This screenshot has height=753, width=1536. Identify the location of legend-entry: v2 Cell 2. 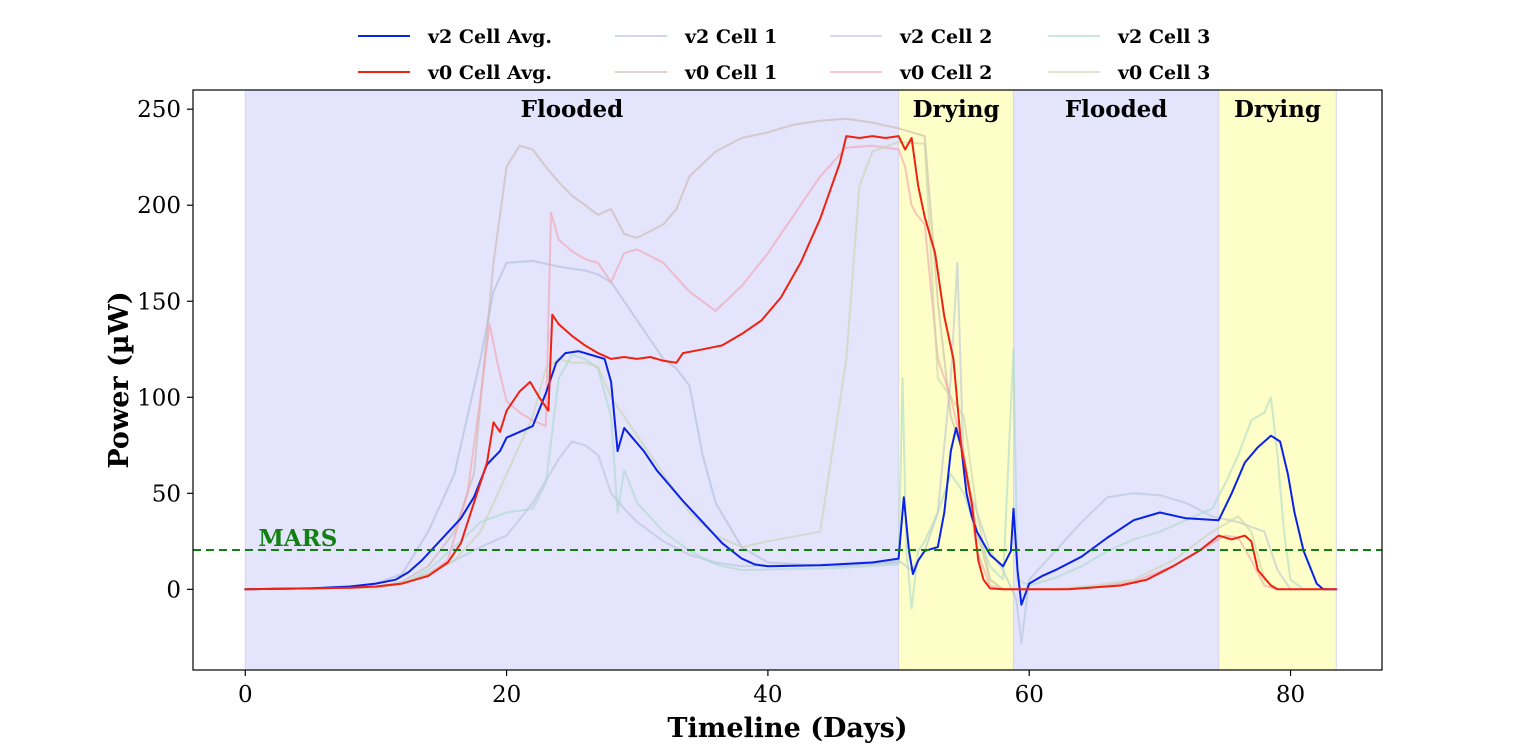
(911, 37).